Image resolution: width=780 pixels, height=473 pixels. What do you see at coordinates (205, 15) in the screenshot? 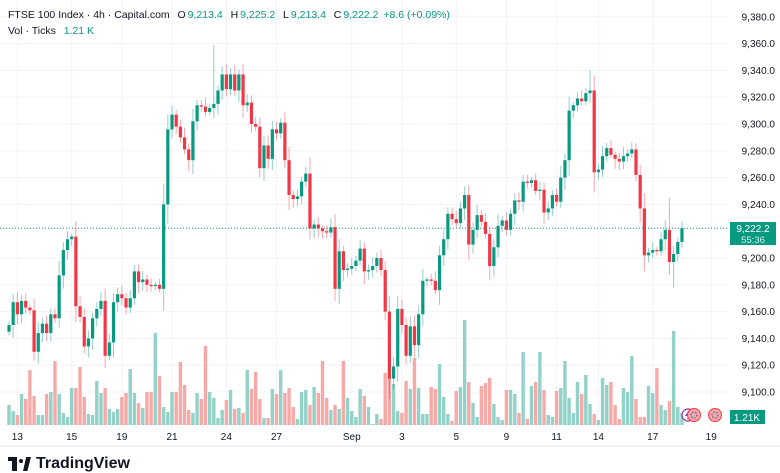
I see `open-value: 9,213.4` at bounding box center [205, 15].